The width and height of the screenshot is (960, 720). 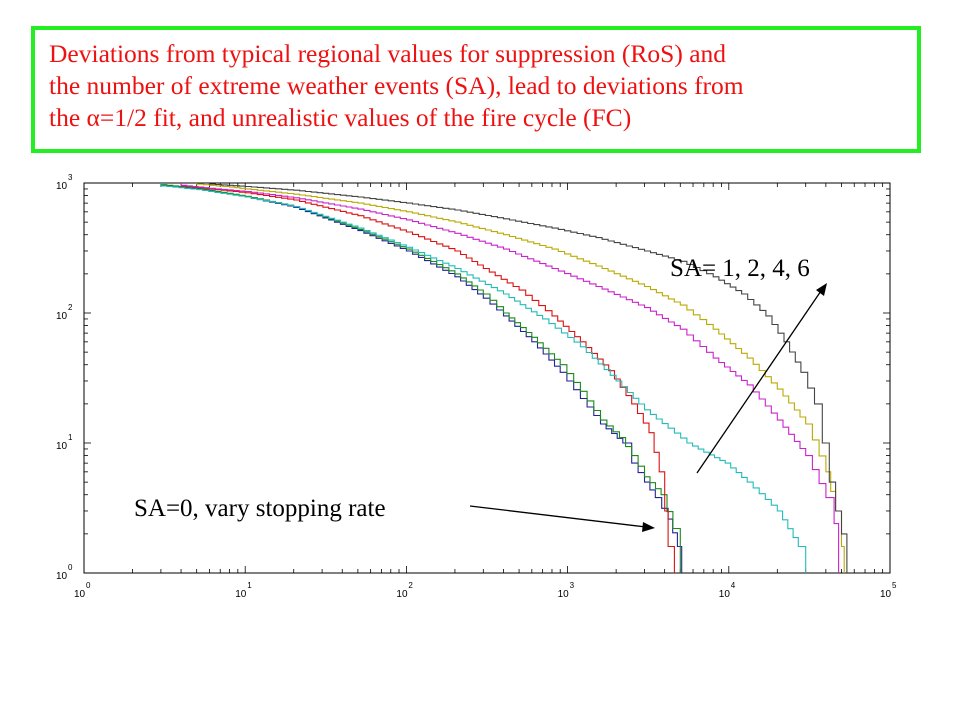 I want to click on y-tick-exponent: 1, so click(x=70, y=437).